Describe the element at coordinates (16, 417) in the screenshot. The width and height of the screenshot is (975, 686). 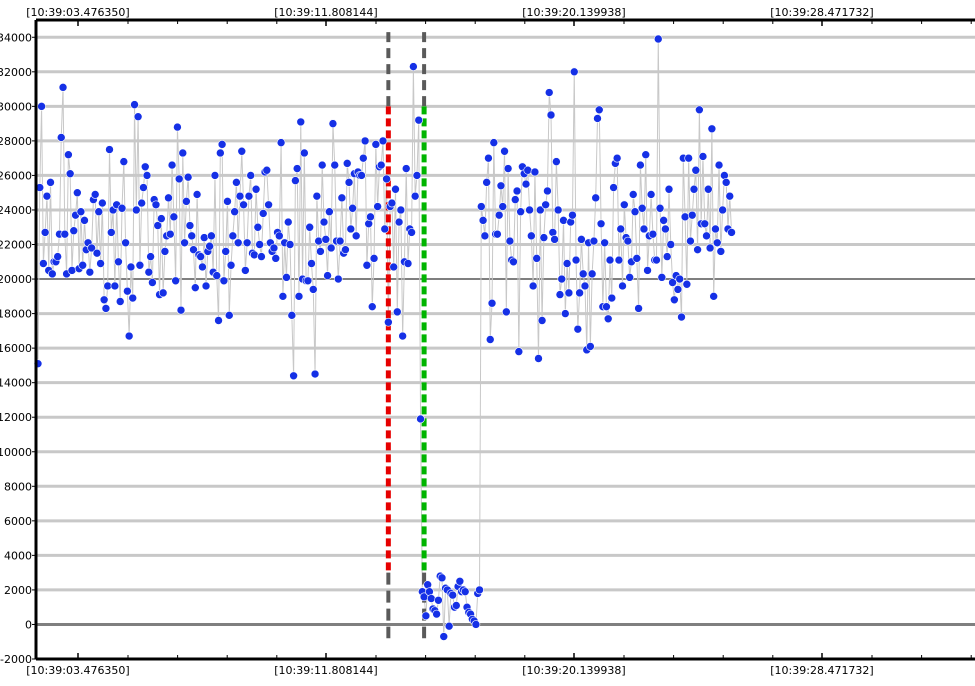
I see `y-tick-label: 12000` at that location.